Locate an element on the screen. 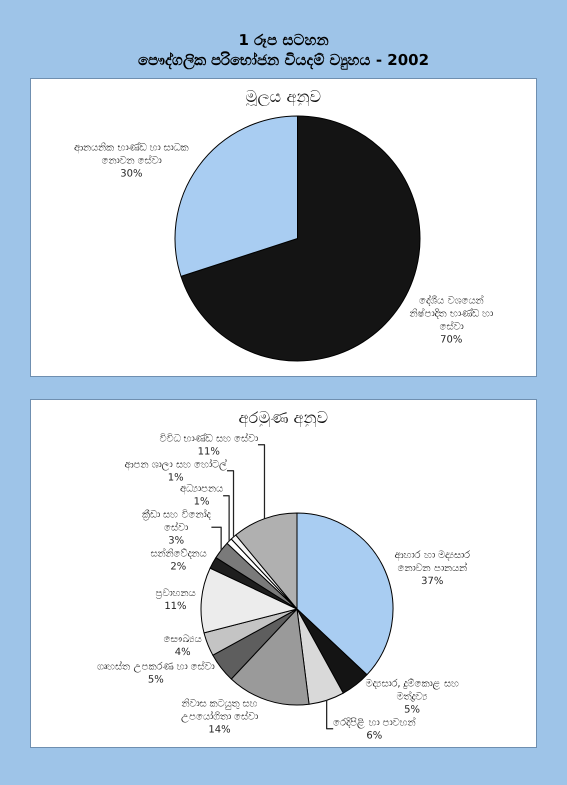  data-label: 4% is located at coordinates (182, 652).